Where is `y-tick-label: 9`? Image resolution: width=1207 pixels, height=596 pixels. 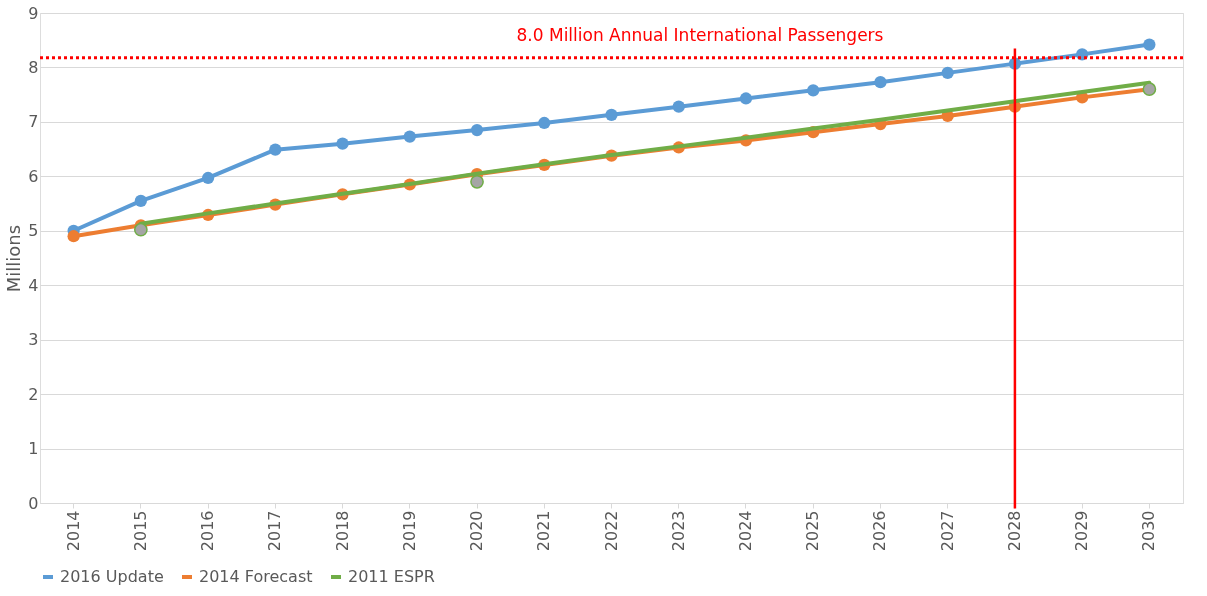
y-tick-label: 9 is located at coordinates (33, 13).